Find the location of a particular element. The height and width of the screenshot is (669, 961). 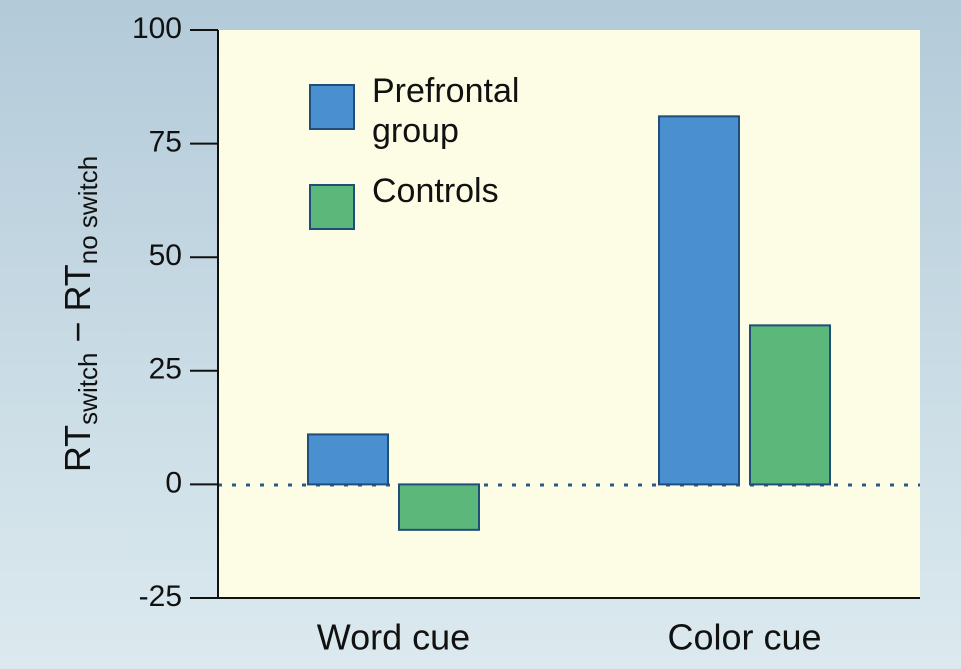

x-tick-label: Color cue is located at coordinates (744, 637).